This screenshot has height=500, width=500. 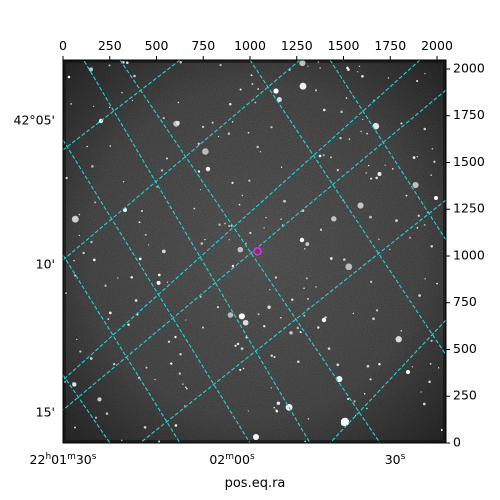 What do you see at coordinates (35, 120) in the screenshot?
I see `dec-tick-label: 42°05'` at bounding box center [35, 120].